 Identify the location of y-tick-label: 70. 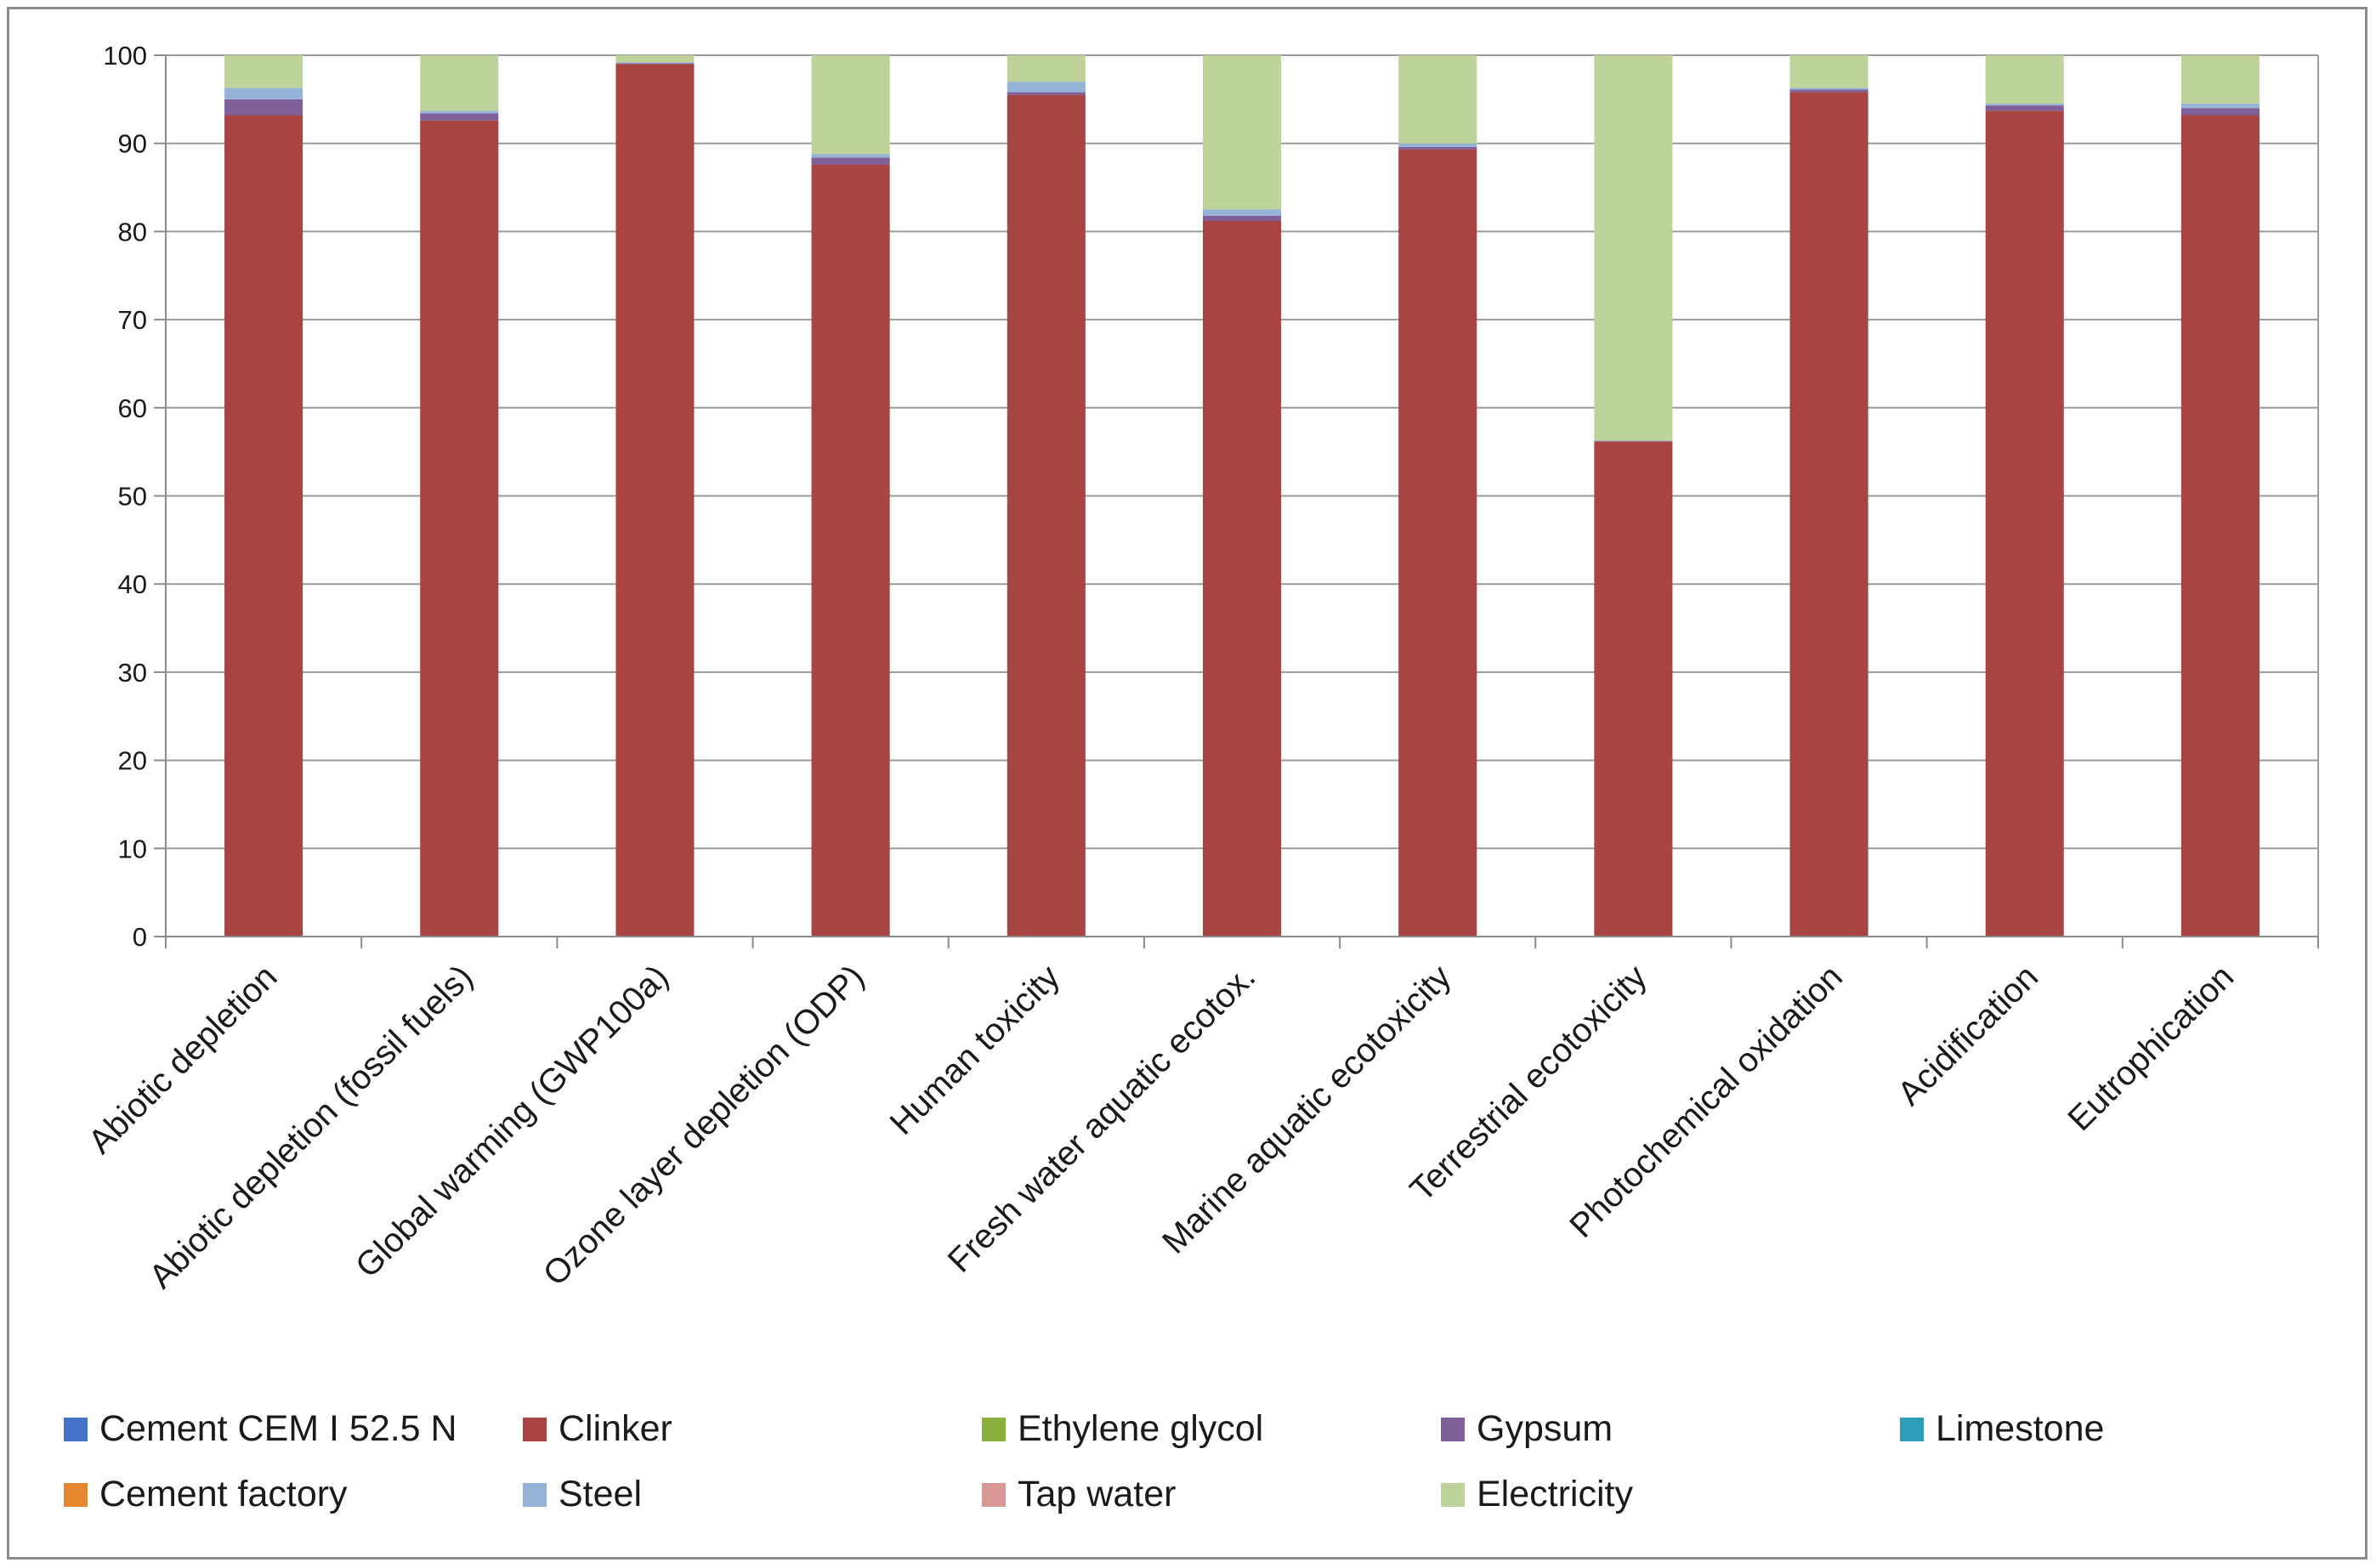
(132, 320).